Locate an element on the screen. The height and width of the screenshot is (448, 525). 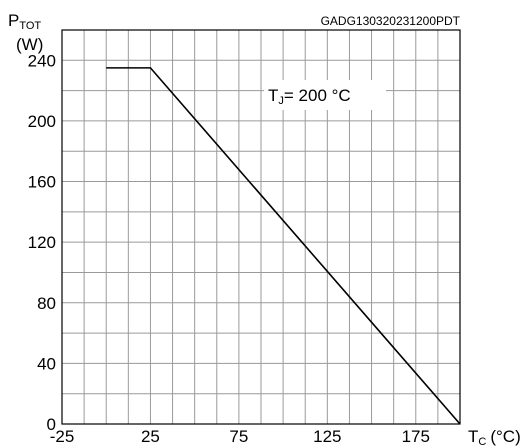
y-tick-label: 200 is located at coordinates (42, 121).